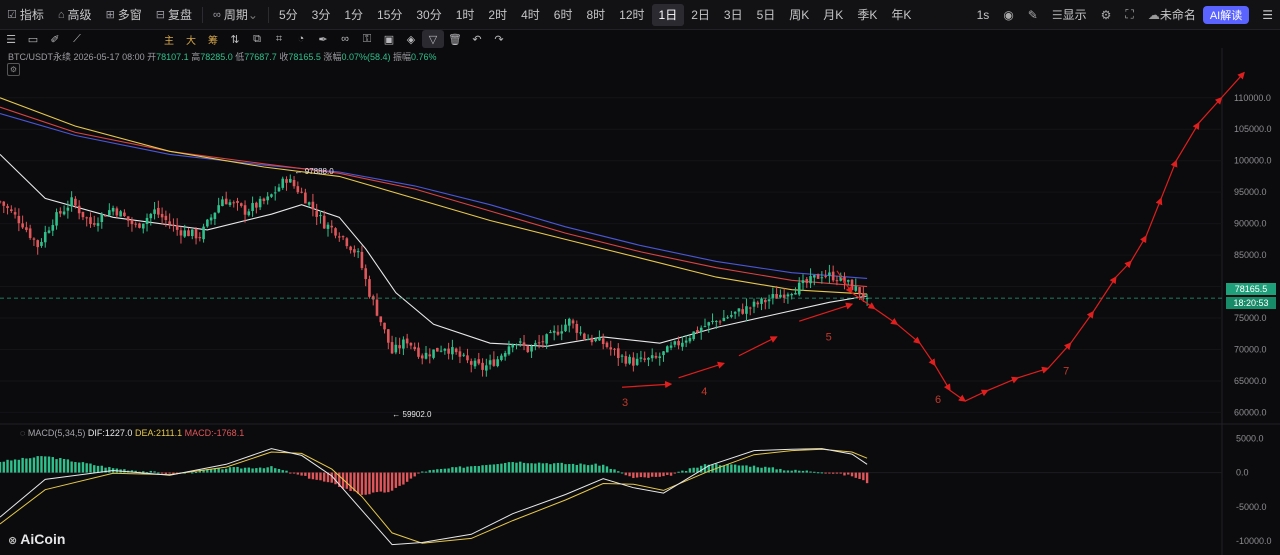 The height and width of the screenshot is (555, 1280). I want to click on brush-icon: ✐, so click(55, 39).